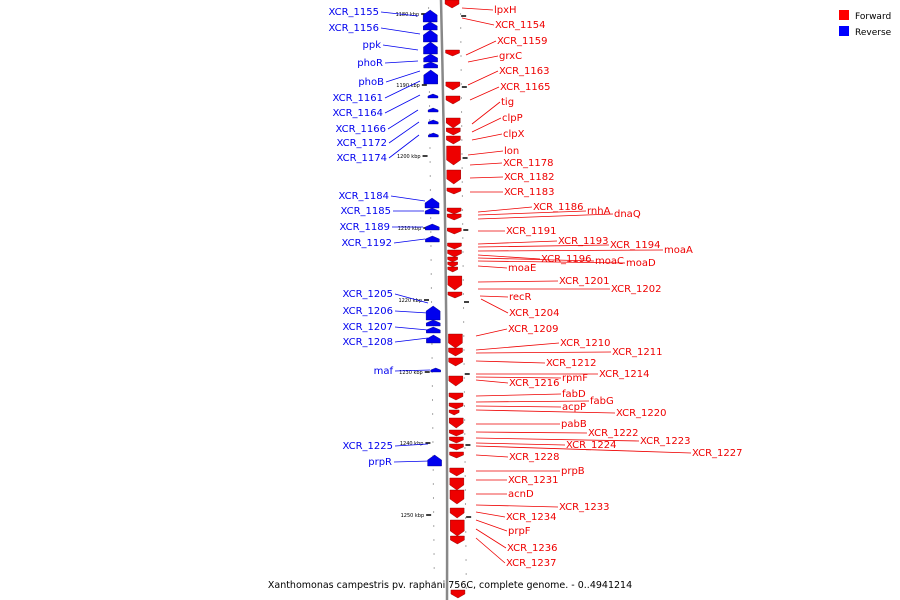 Image resolution: width=900 pixels, height=600 pixels. Describe the element at coordinates (367, 327) in the screenshot. I see `reverse-gene-label: XCR_1207` at that location.